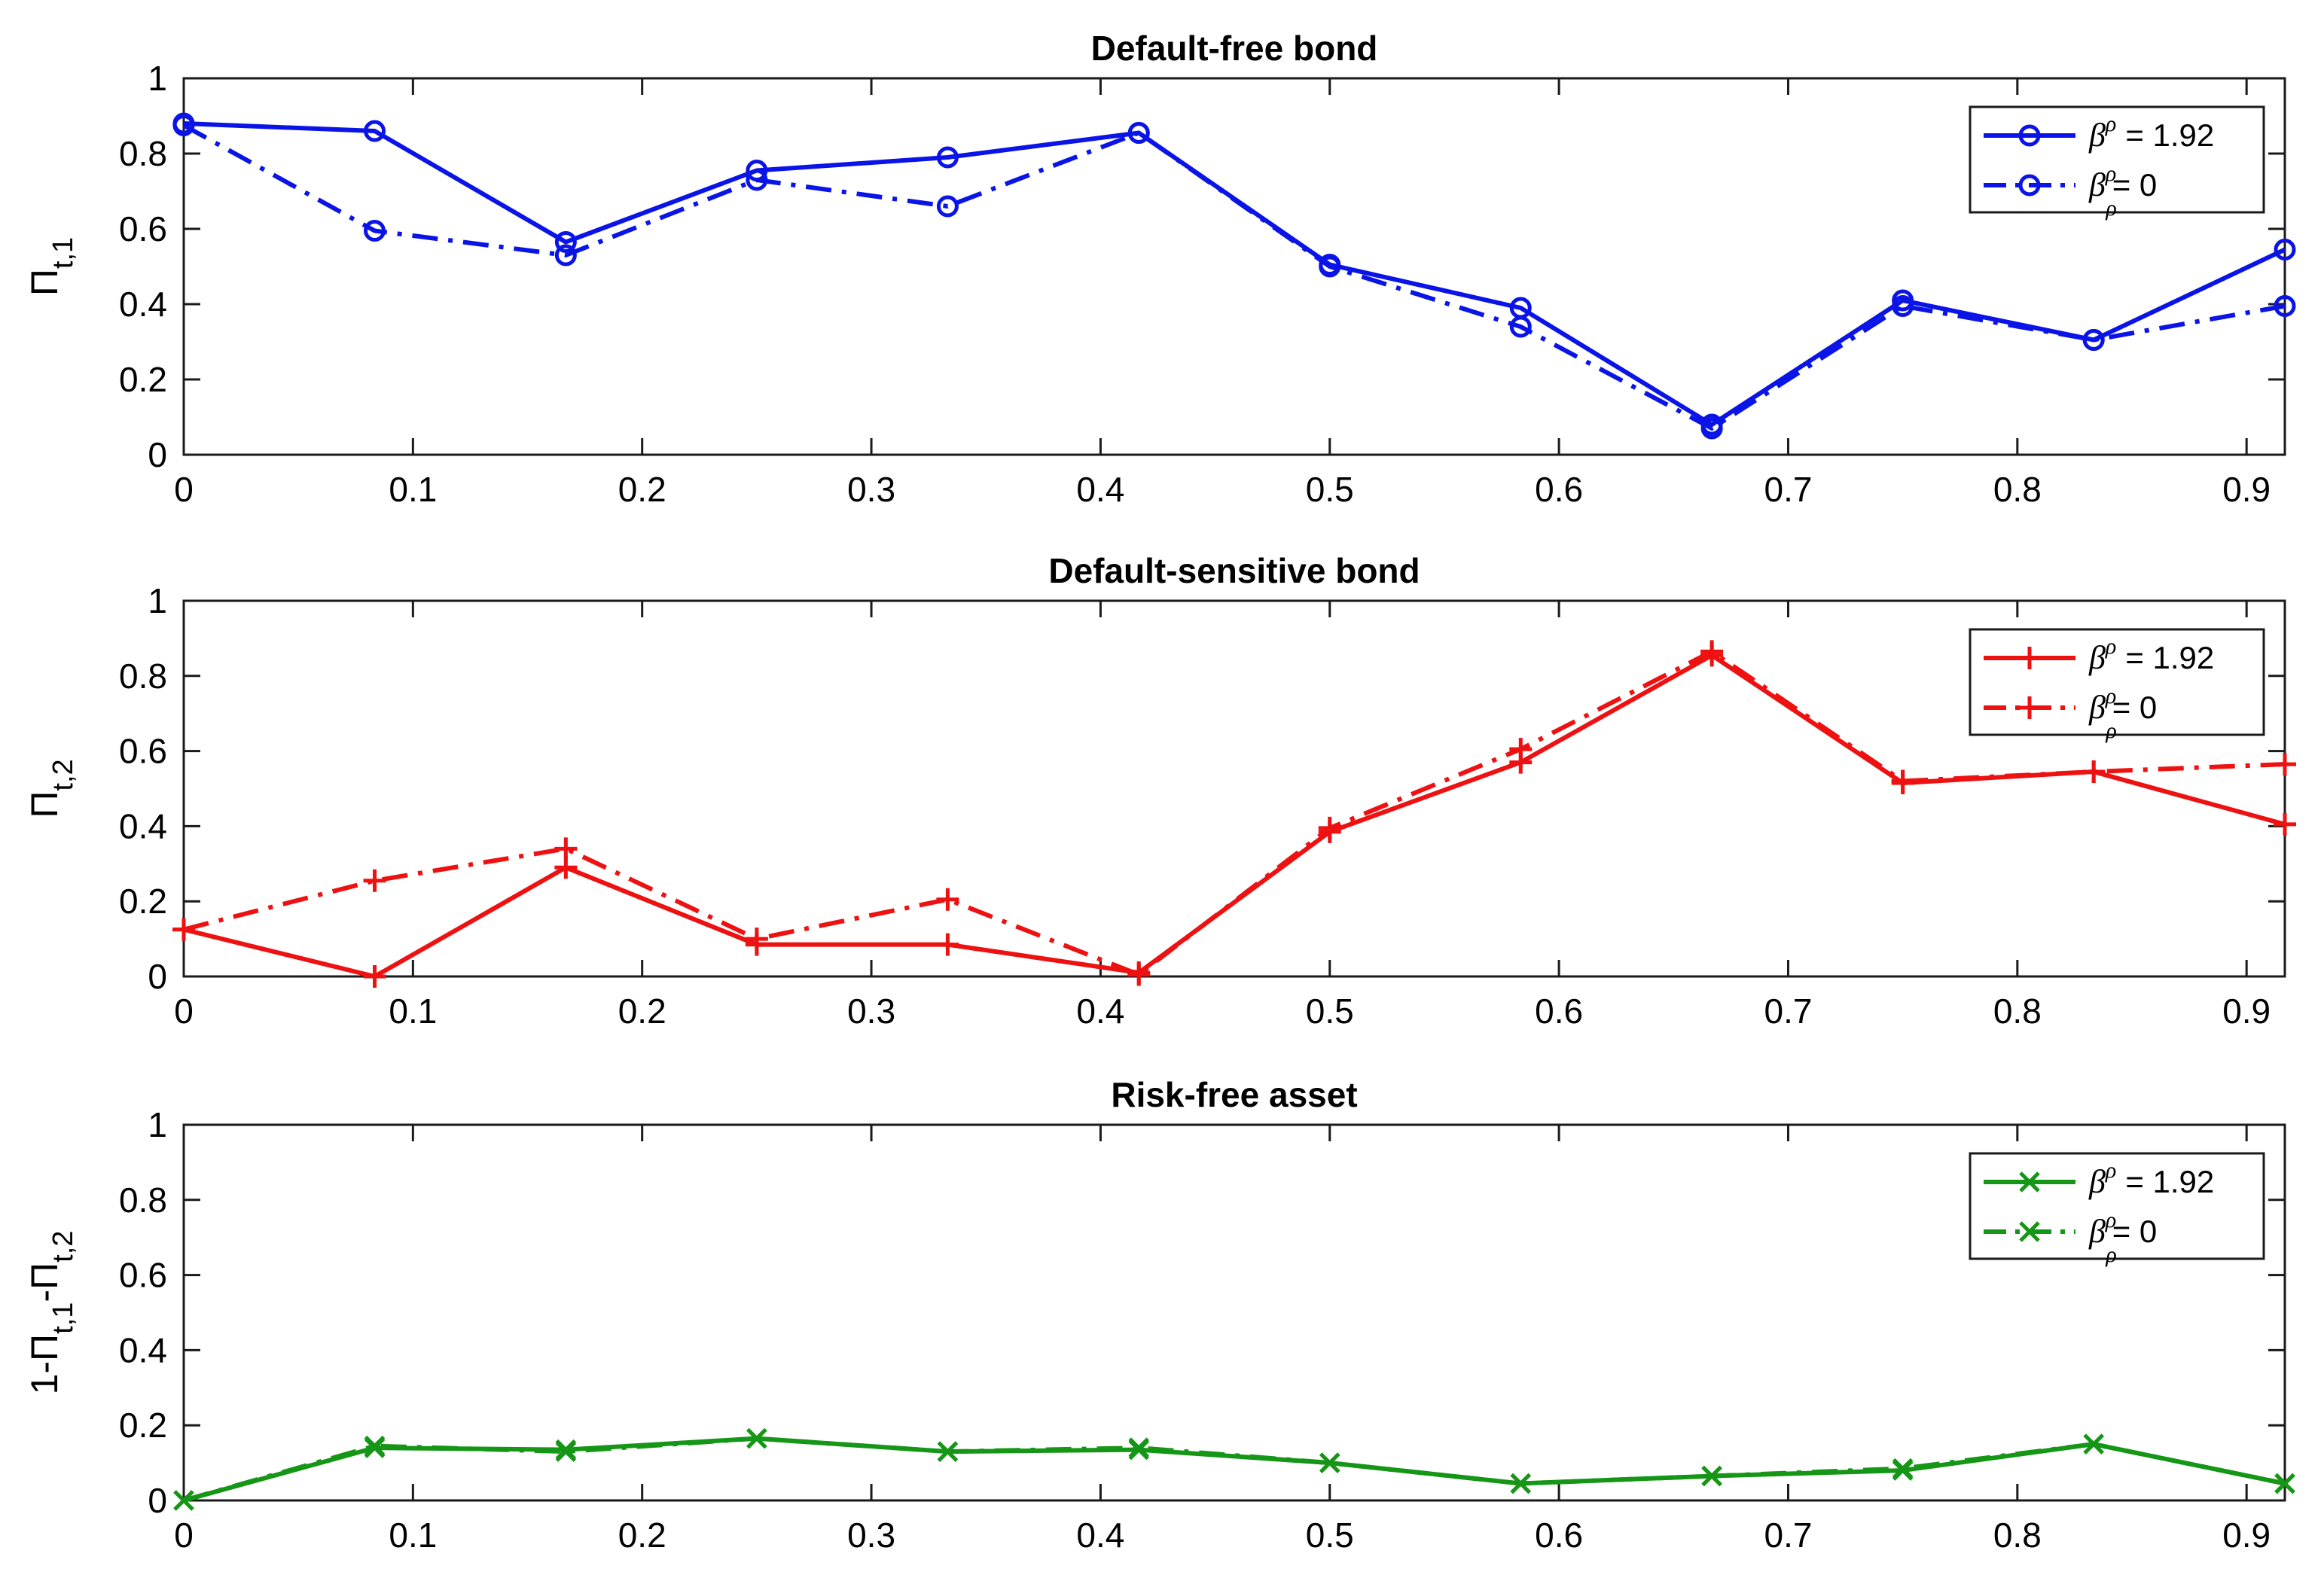  Describe the element at coordinates (143, 751) in the screenshot. I see `y-tick-label: 0.6` at that location.